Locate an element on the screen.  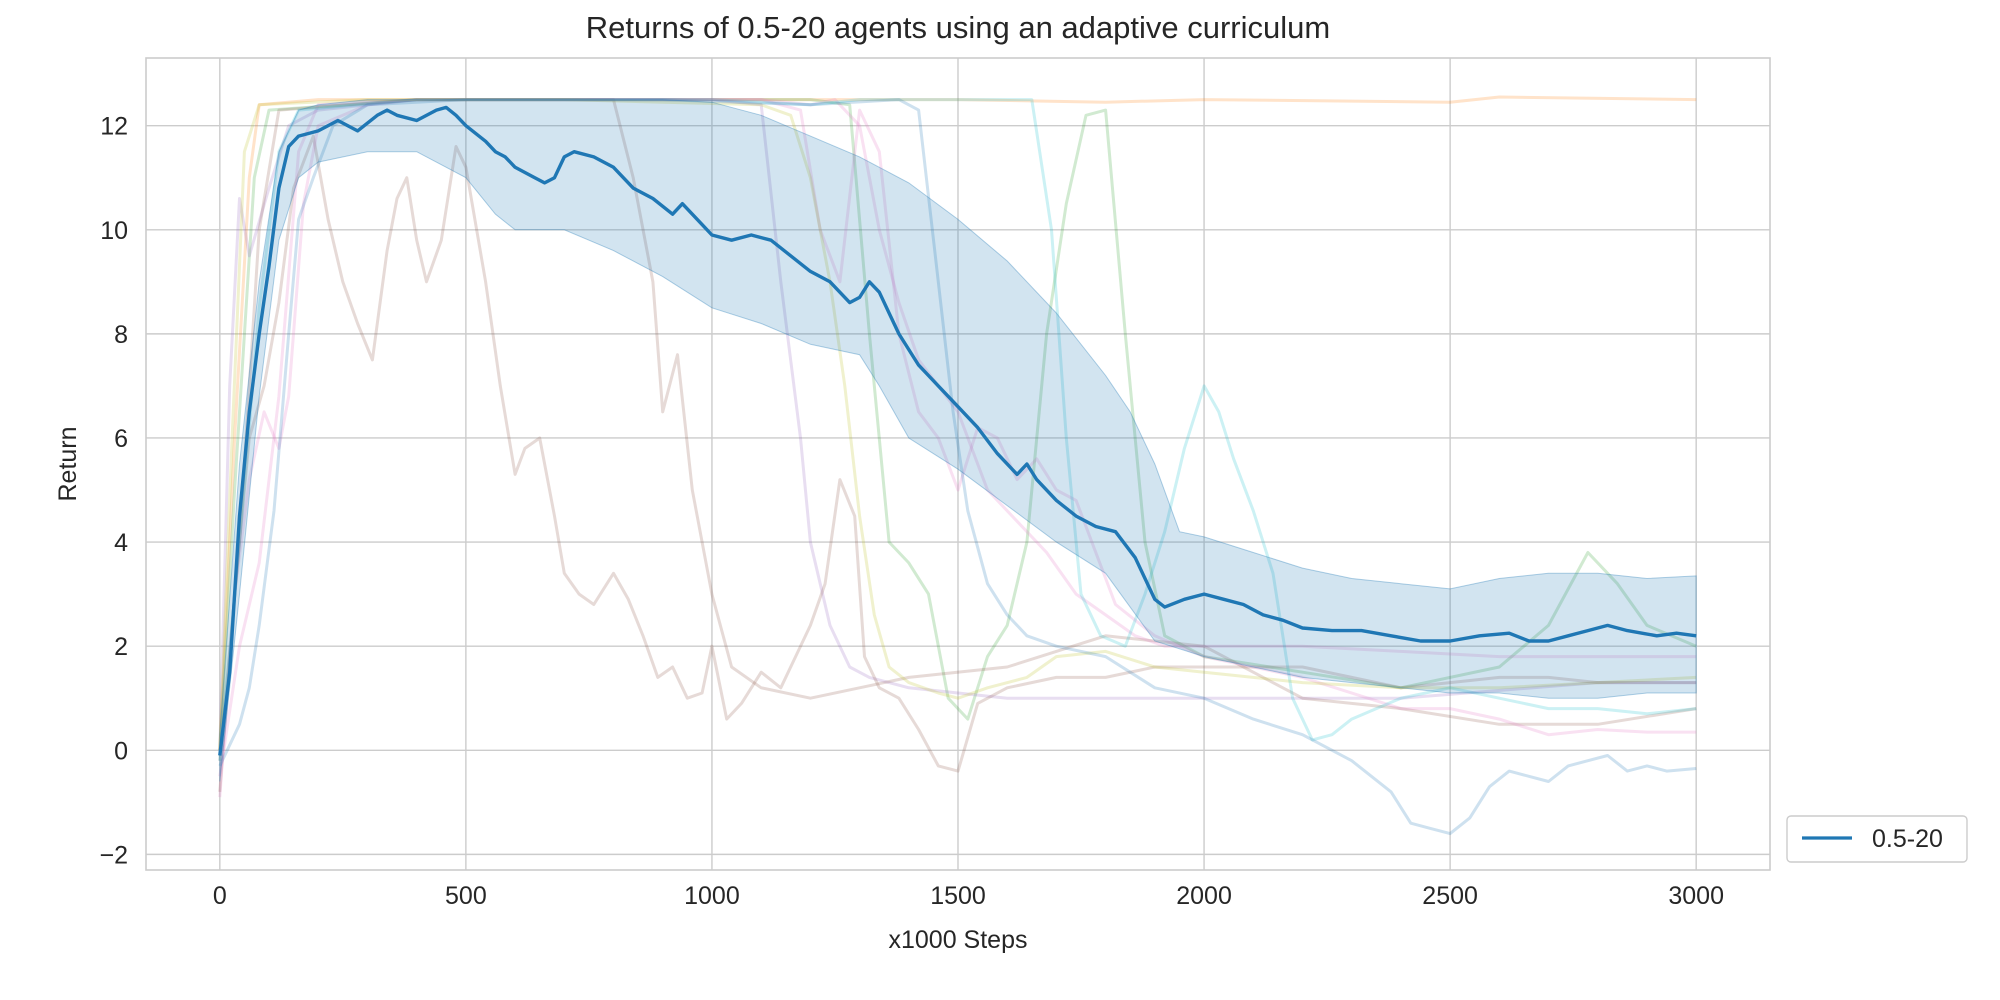
y-tick-label: 8 is located at coordinates (121, 335).